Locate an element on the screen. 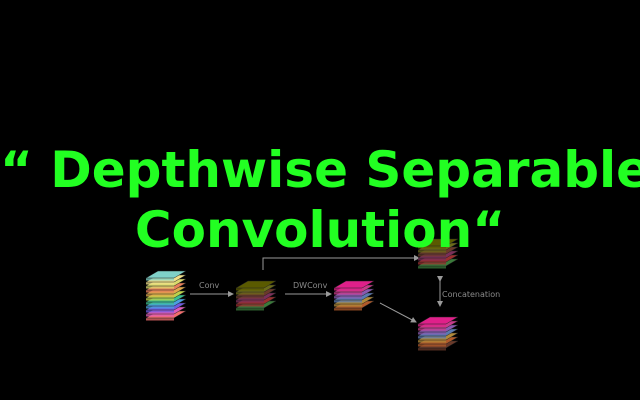 The image size is (640, 400). feature-map-stacks is located at coordinates (302, 294).